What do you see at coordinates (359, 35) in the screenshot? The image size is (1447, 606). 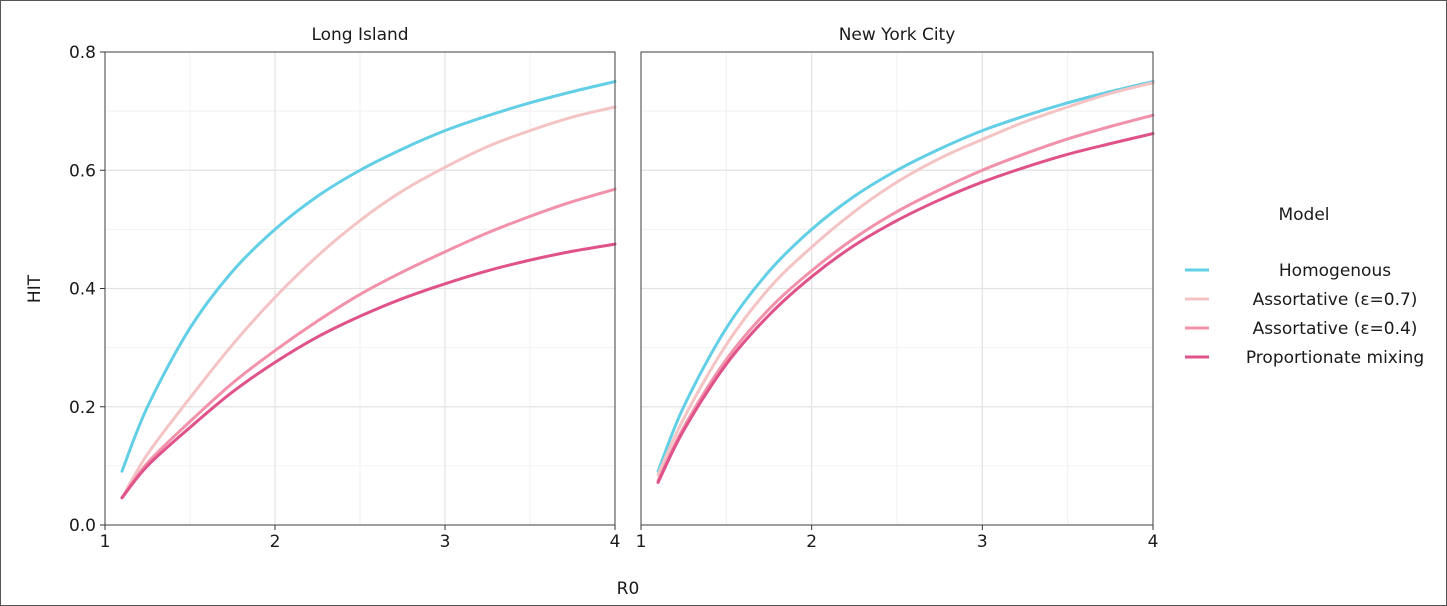 I see `facet-title-long-island: Long Island` at bounding box center [359, 35].